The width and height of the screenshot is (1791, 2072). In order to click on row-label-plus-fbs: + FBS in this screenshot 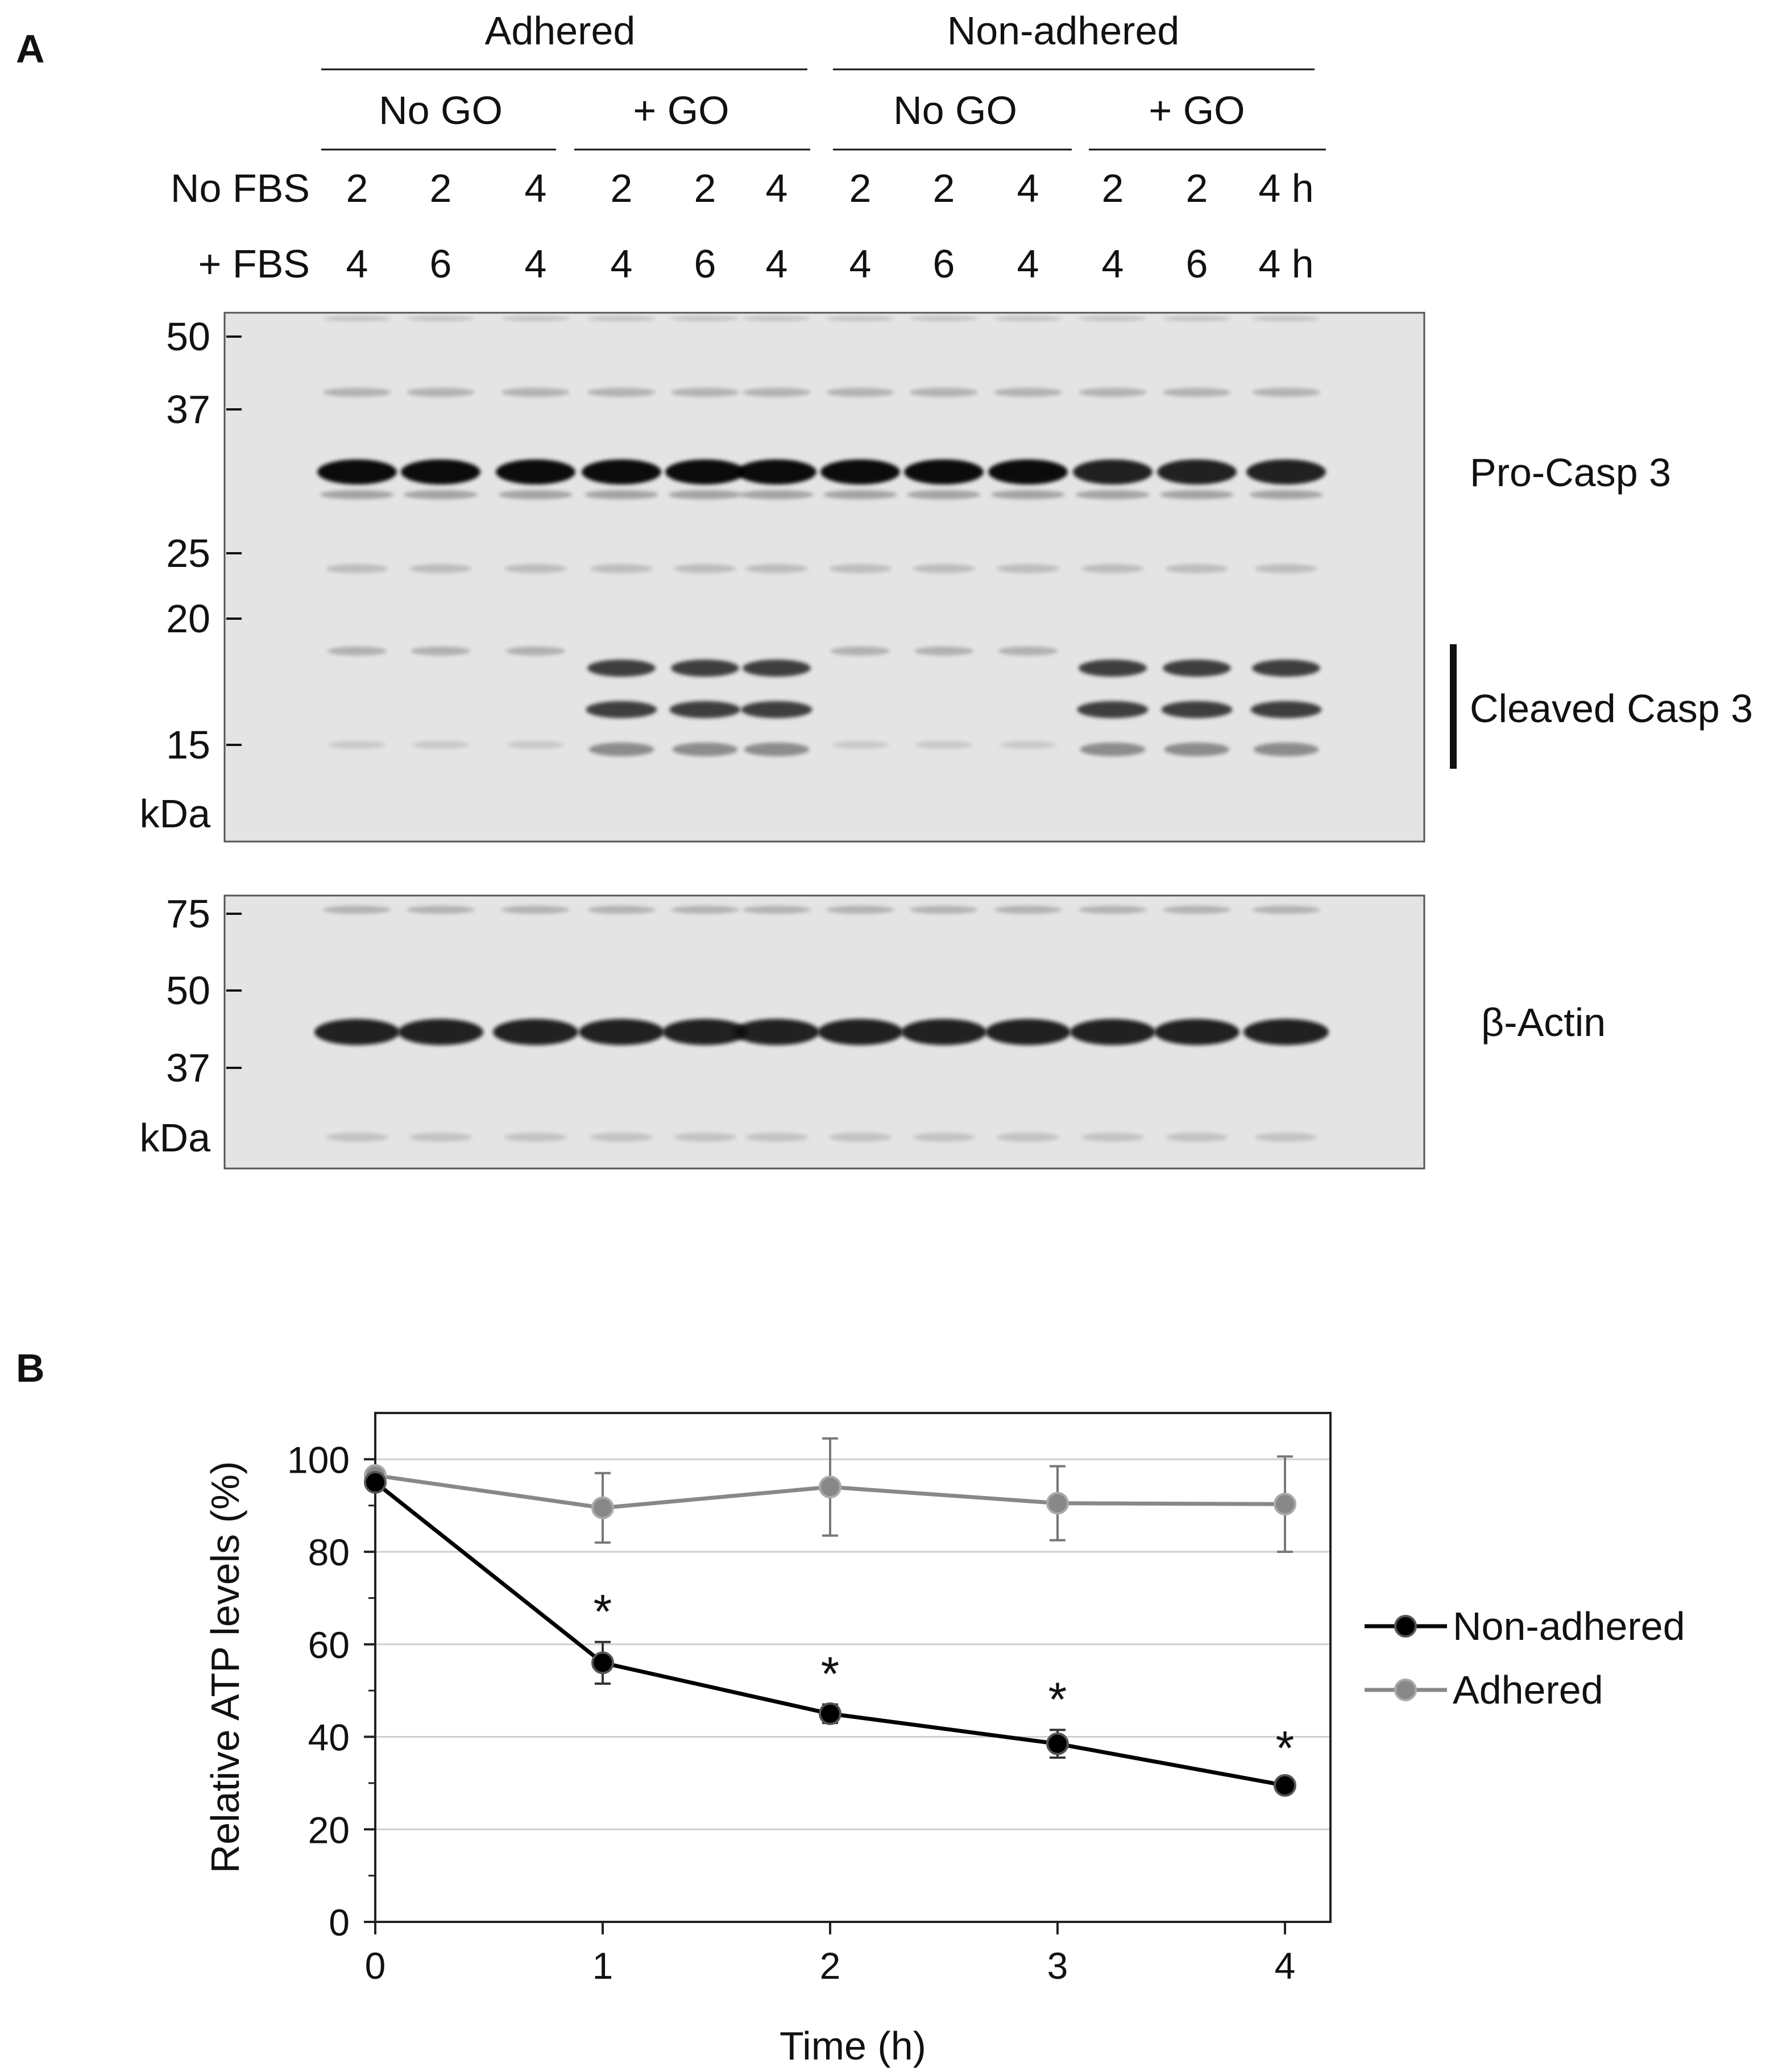, I will do `click(254, 264)`.